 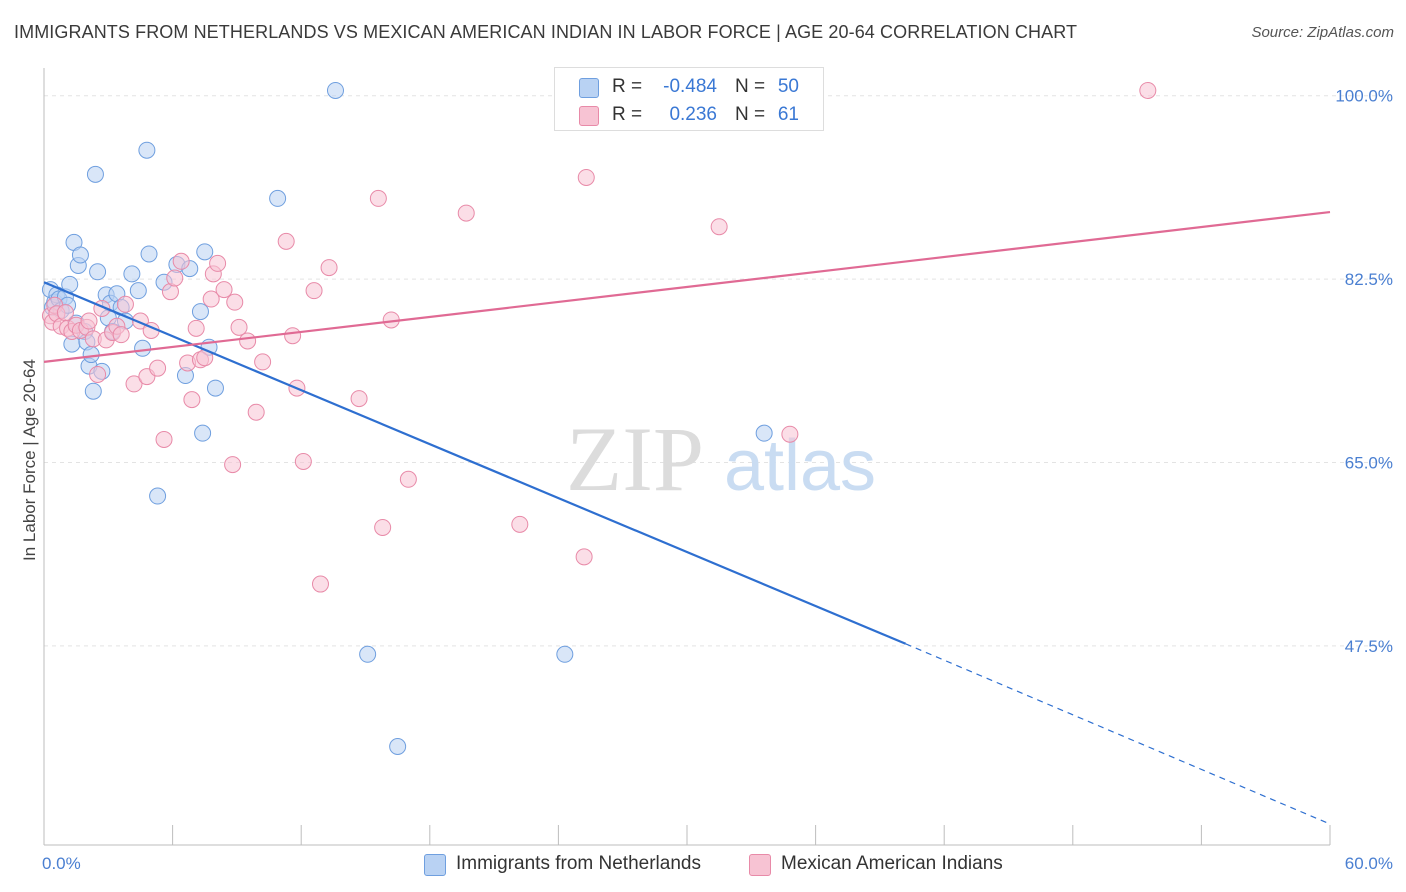 I want to click on watermark-atlas: atlas, so click(x=800, y=466).